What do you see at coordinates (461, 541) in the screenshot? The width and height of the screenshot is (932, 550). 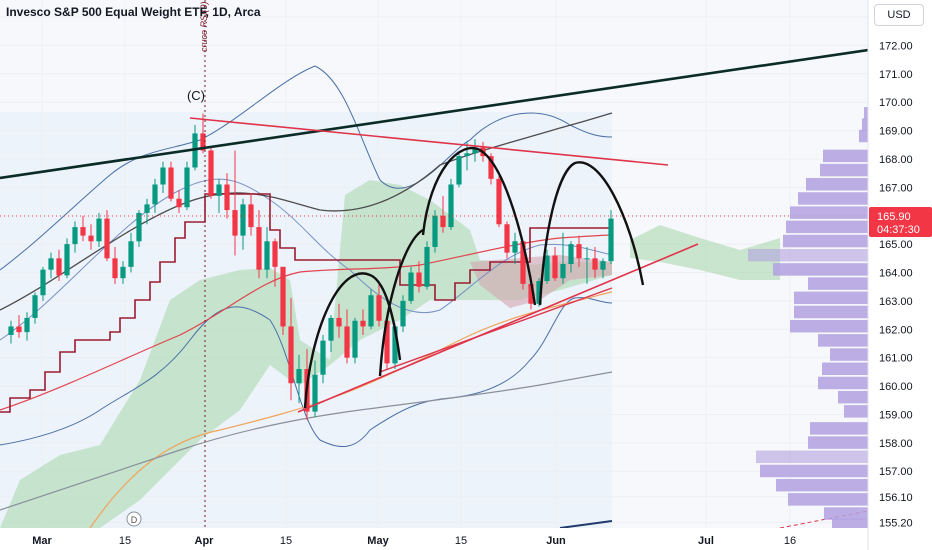 I see `time-tick-label: 15` at bounding box center [461, 541].